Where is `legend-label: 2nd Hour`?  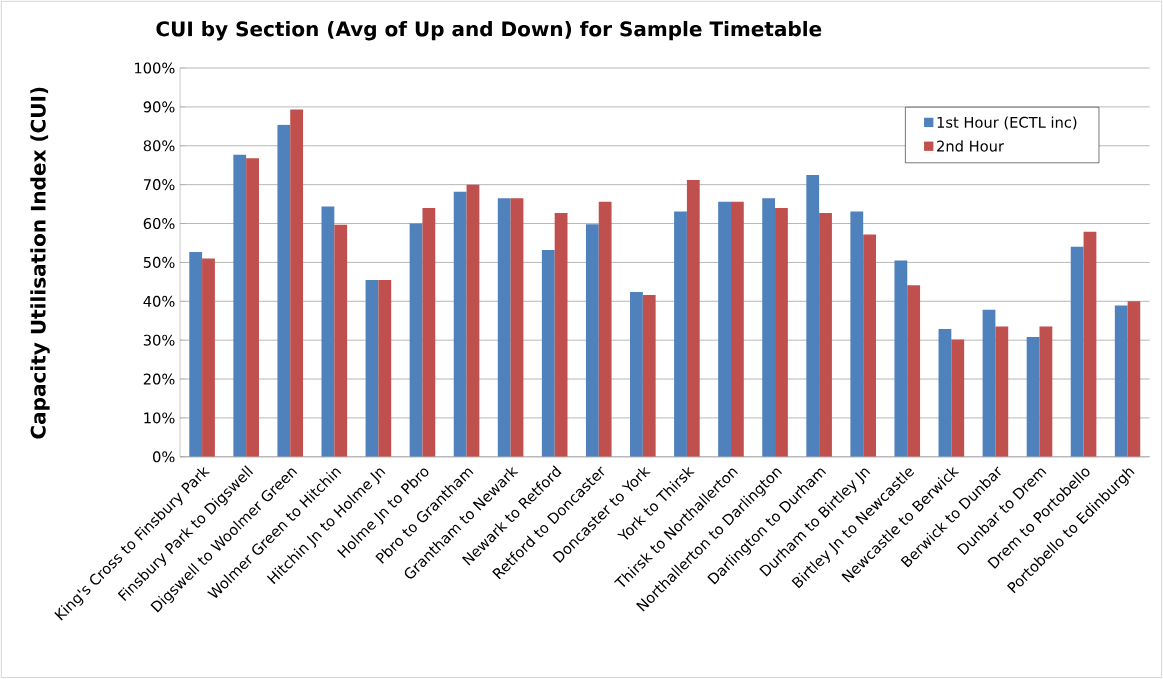 legend-label: 2nd Hour is located at coordinates (970, 146).